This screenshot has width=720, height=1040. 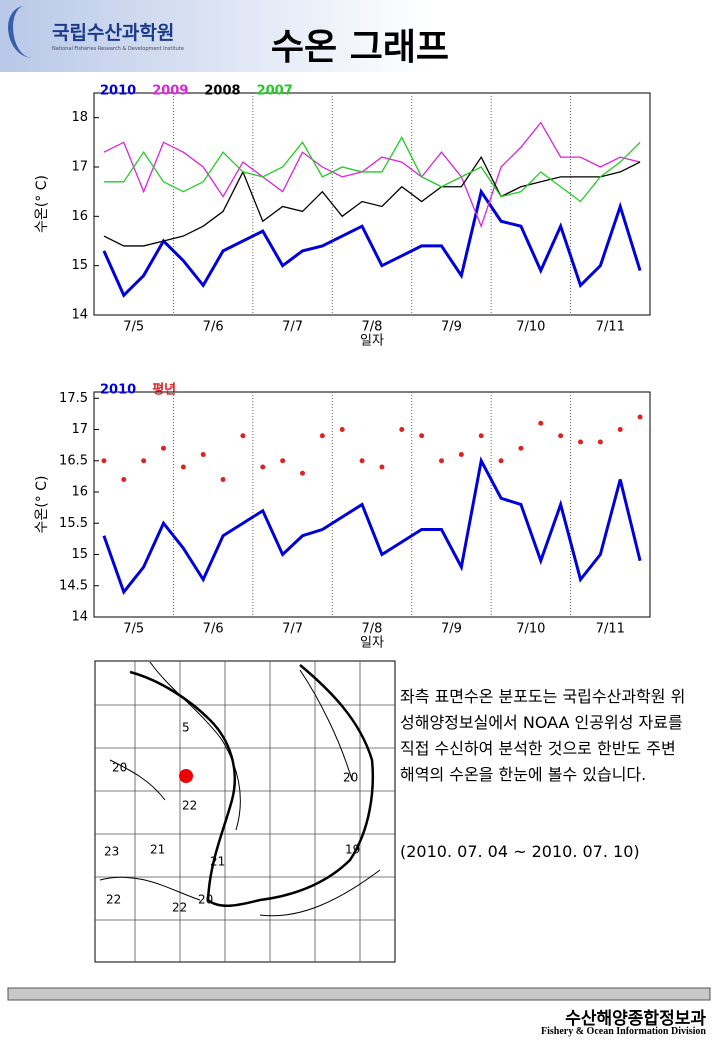 I want to click on map-grid, so click(x=245, y=811).